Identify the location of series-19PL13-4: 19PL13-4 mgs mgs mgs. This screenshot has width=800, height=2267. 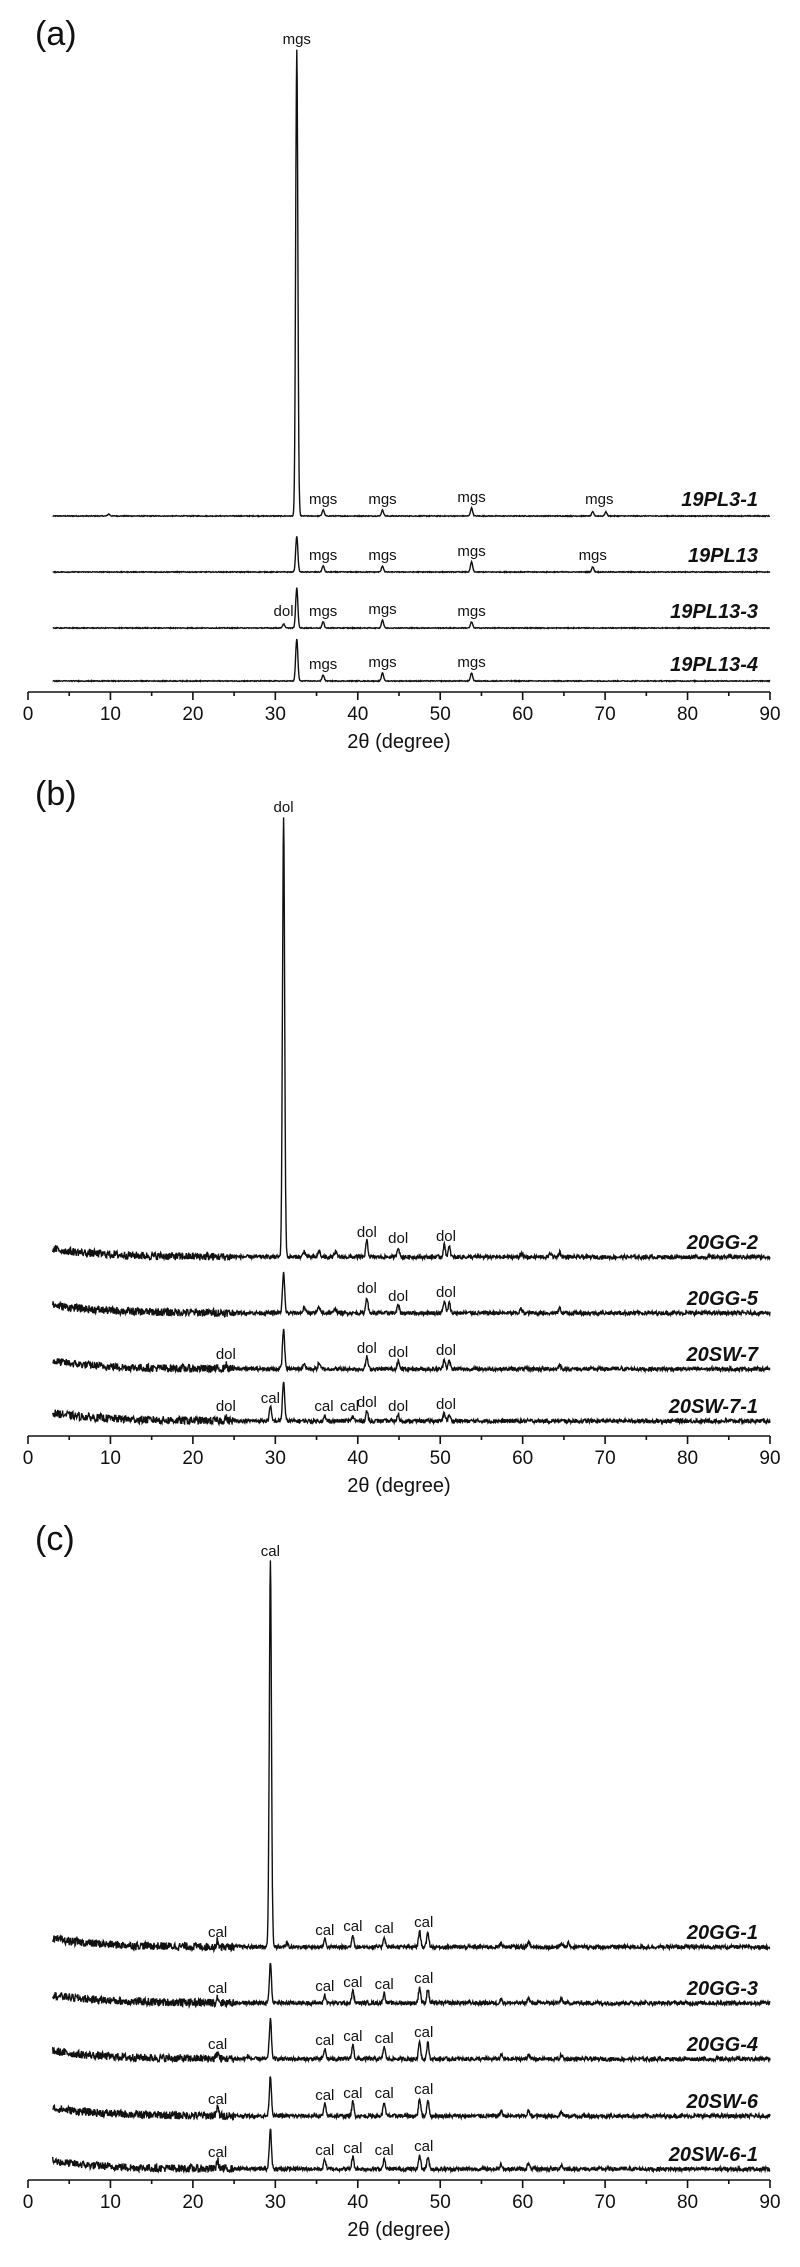
(411, 660).